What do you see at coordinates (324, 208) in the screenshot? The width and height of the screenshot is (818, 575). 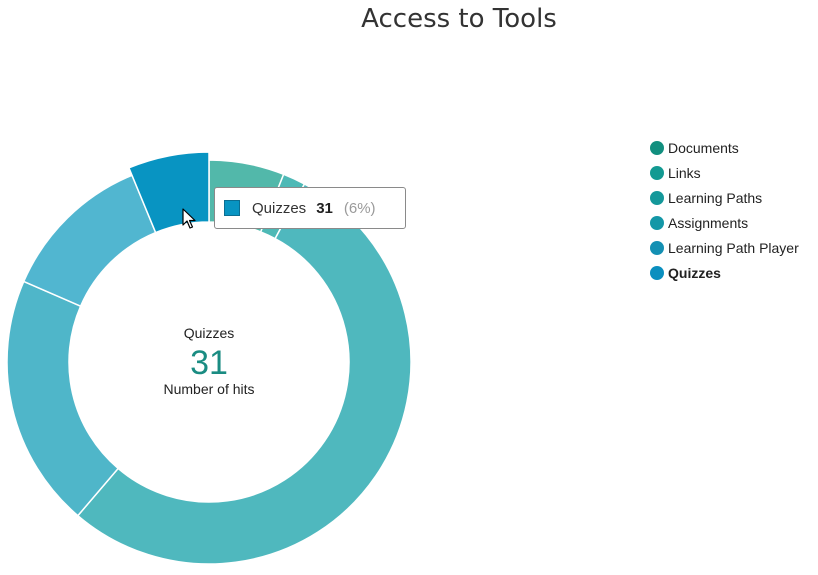 I see `tooltip-value: 31` at bounding box center [324, 208].